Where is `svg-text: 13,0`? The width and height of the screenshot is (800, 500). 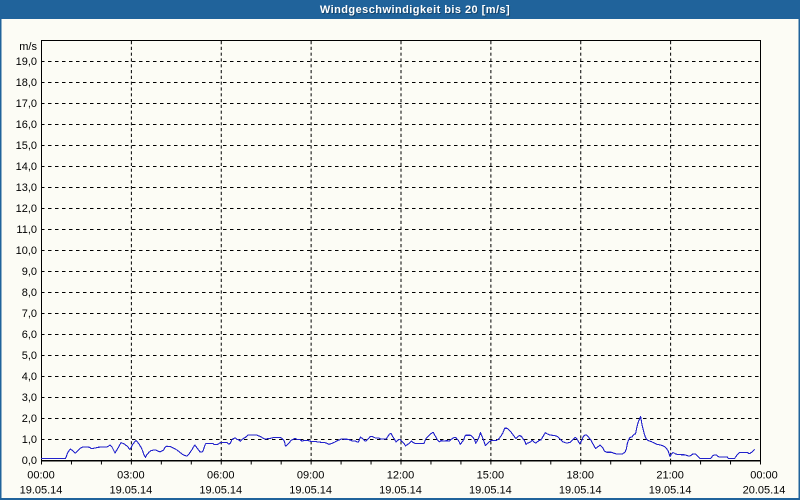
svg-text: 13,0 is located at coordinates (26, 188).